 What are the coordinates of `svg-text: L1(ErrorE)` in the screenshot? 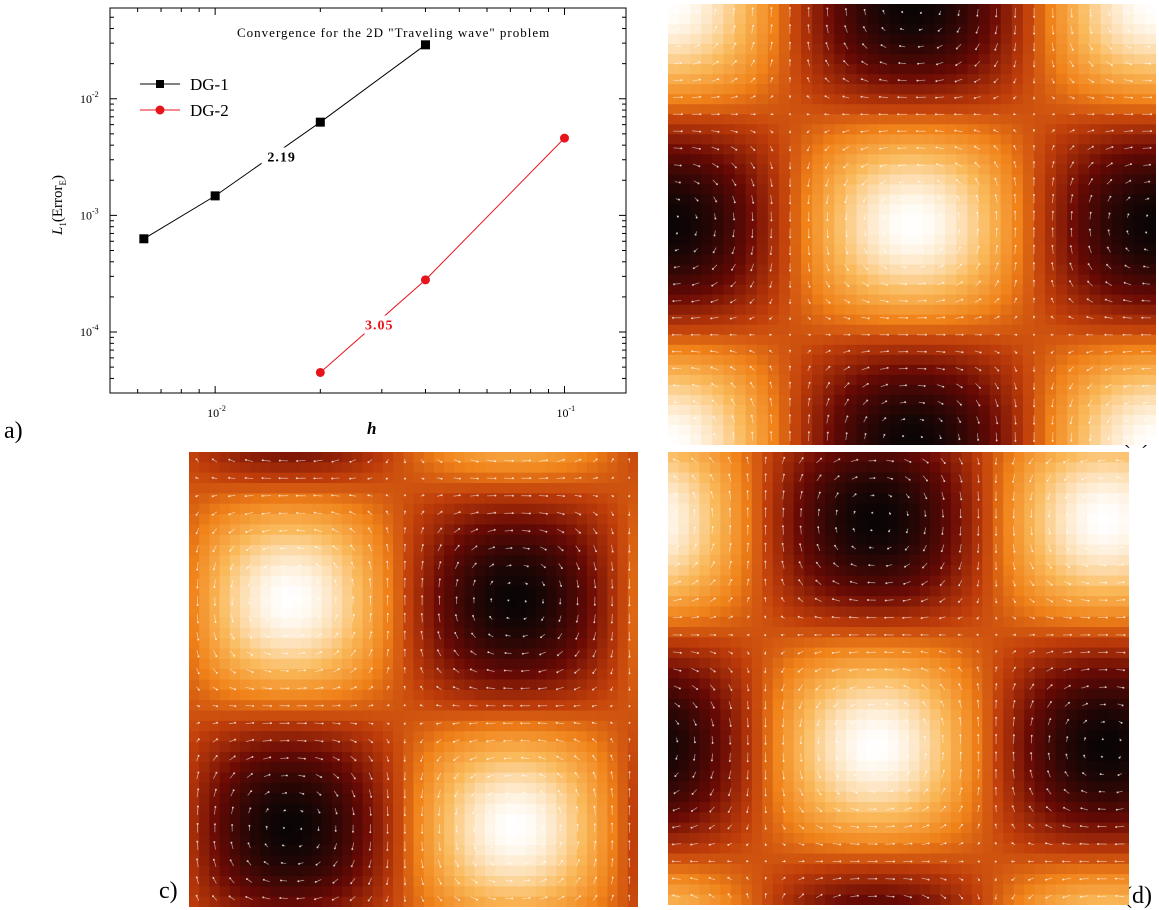 It's located at (59, 205).